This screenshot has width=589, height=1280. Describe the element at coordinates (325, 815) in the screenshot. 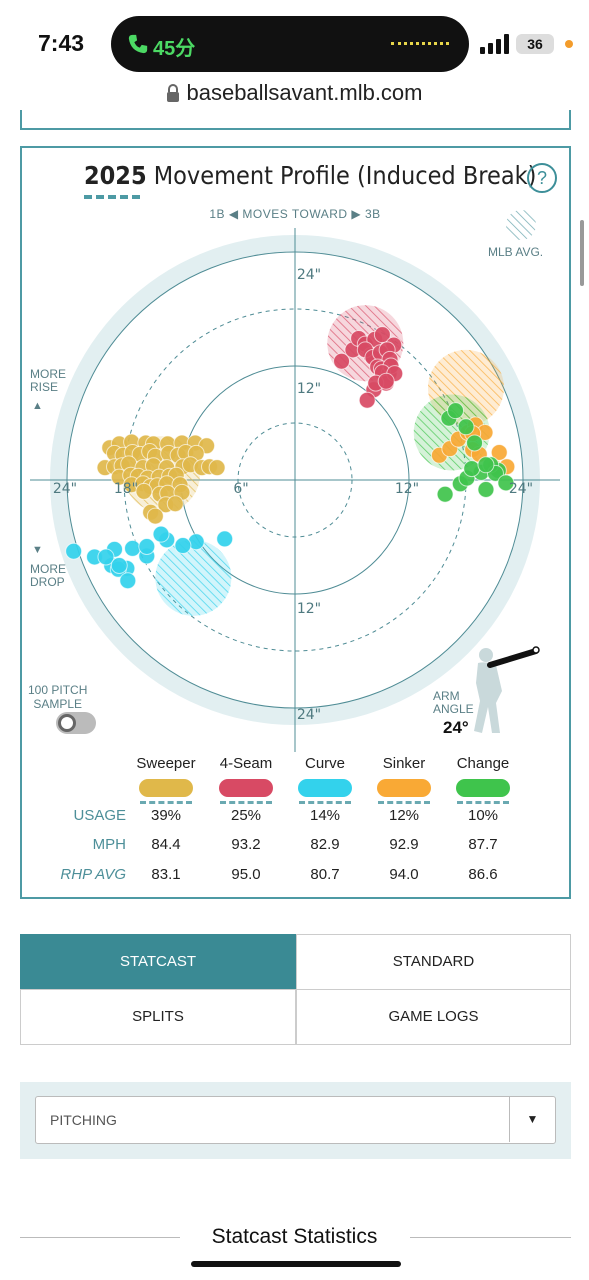

I see `pitch-usage-value: 14%` at that location.